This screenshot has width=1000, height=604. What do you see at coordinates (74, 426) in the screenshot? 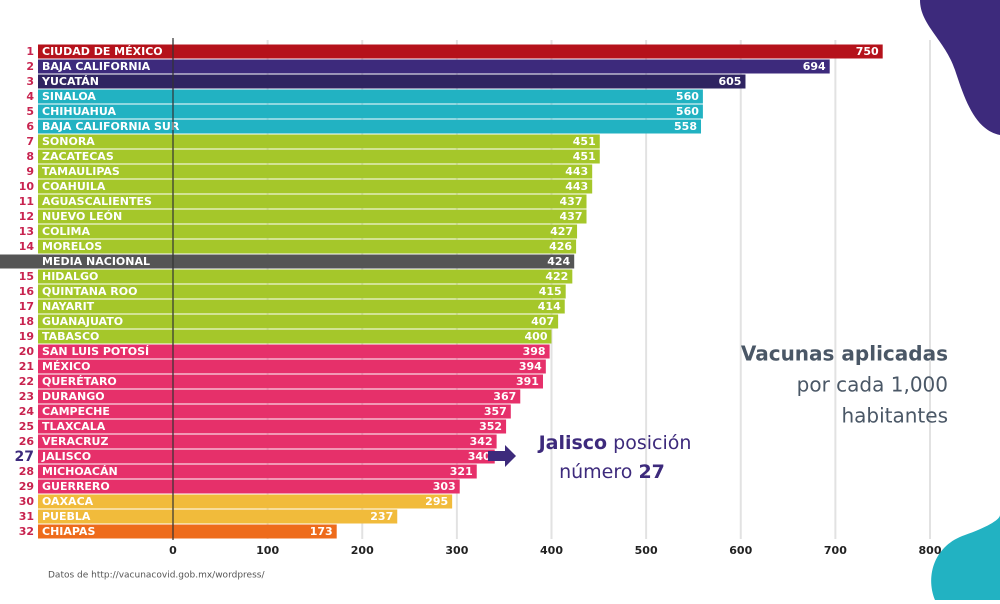
I see `category-label: TLAXCALA` at bounding box center [74, 426].